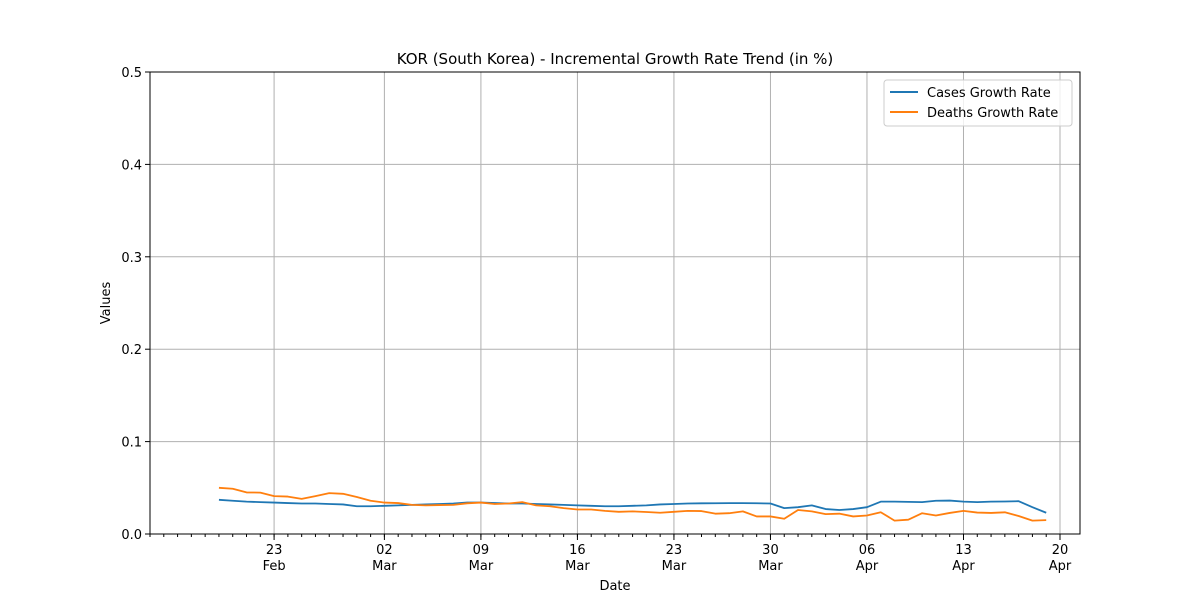 The height and width of the screenshot is (600, 1200). What do you see at coordinates (131, 535) in the screenshot?
I see `y-tick-label: 0.0` at bounding box center [131, 535].